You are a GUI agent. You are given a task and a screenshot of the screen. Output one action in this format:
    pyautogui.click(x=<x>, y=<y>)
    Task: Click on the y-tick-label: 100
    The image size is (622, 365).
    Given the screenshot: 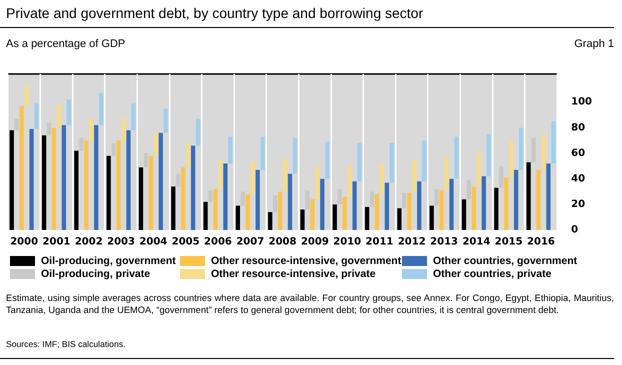 What is the action you would take?
    pyautogui.click(x=581, y=102)
    